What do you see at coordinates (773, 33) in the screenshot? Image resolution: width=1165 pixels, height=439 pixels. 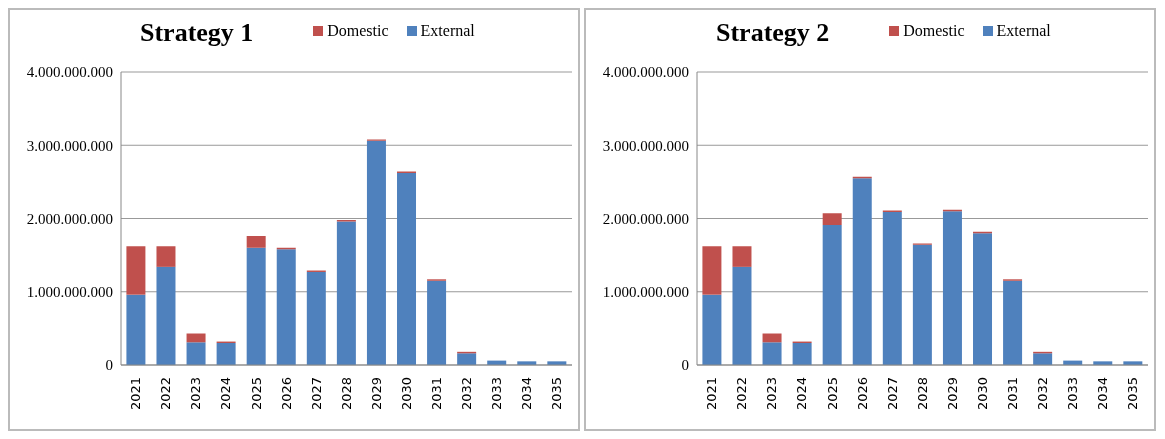 I see `chart-title: Strategy 2` at bounding box center [773, 33].